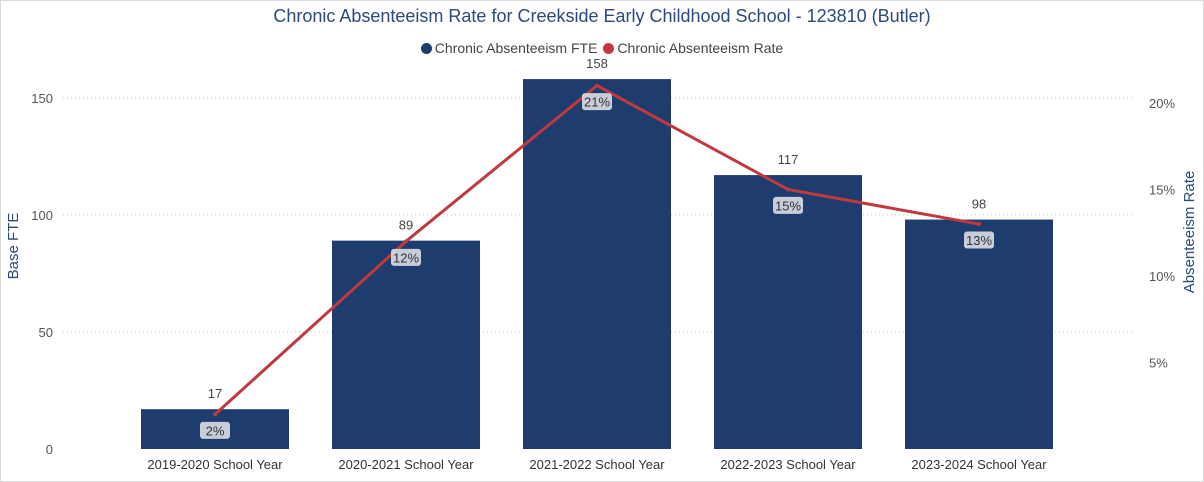 This screenshot has height=482, width=1204. I want to click on legend-label-rate: Chronic Absenteeism Rate, so click(700, 48).